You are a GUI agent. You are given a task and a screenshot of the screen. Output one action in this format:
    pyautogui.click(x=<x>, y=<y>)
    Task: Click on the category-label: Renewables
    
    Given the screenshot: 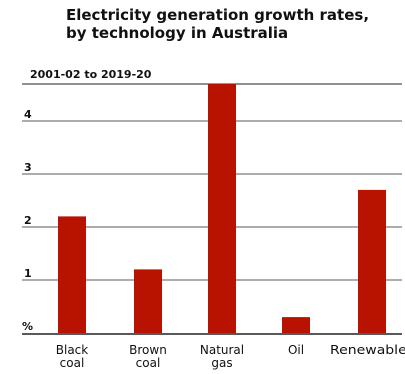 What is the action you would take?
    pyautogui.click(x=367, y=350)
    